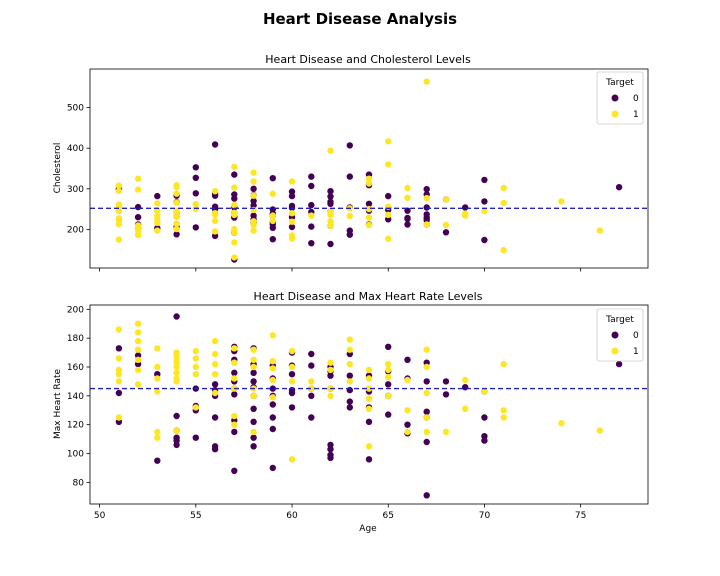 The width and height of the screenshot is (720, 576). I want to click on age-x-axis-label: Age, so click(368, 529).